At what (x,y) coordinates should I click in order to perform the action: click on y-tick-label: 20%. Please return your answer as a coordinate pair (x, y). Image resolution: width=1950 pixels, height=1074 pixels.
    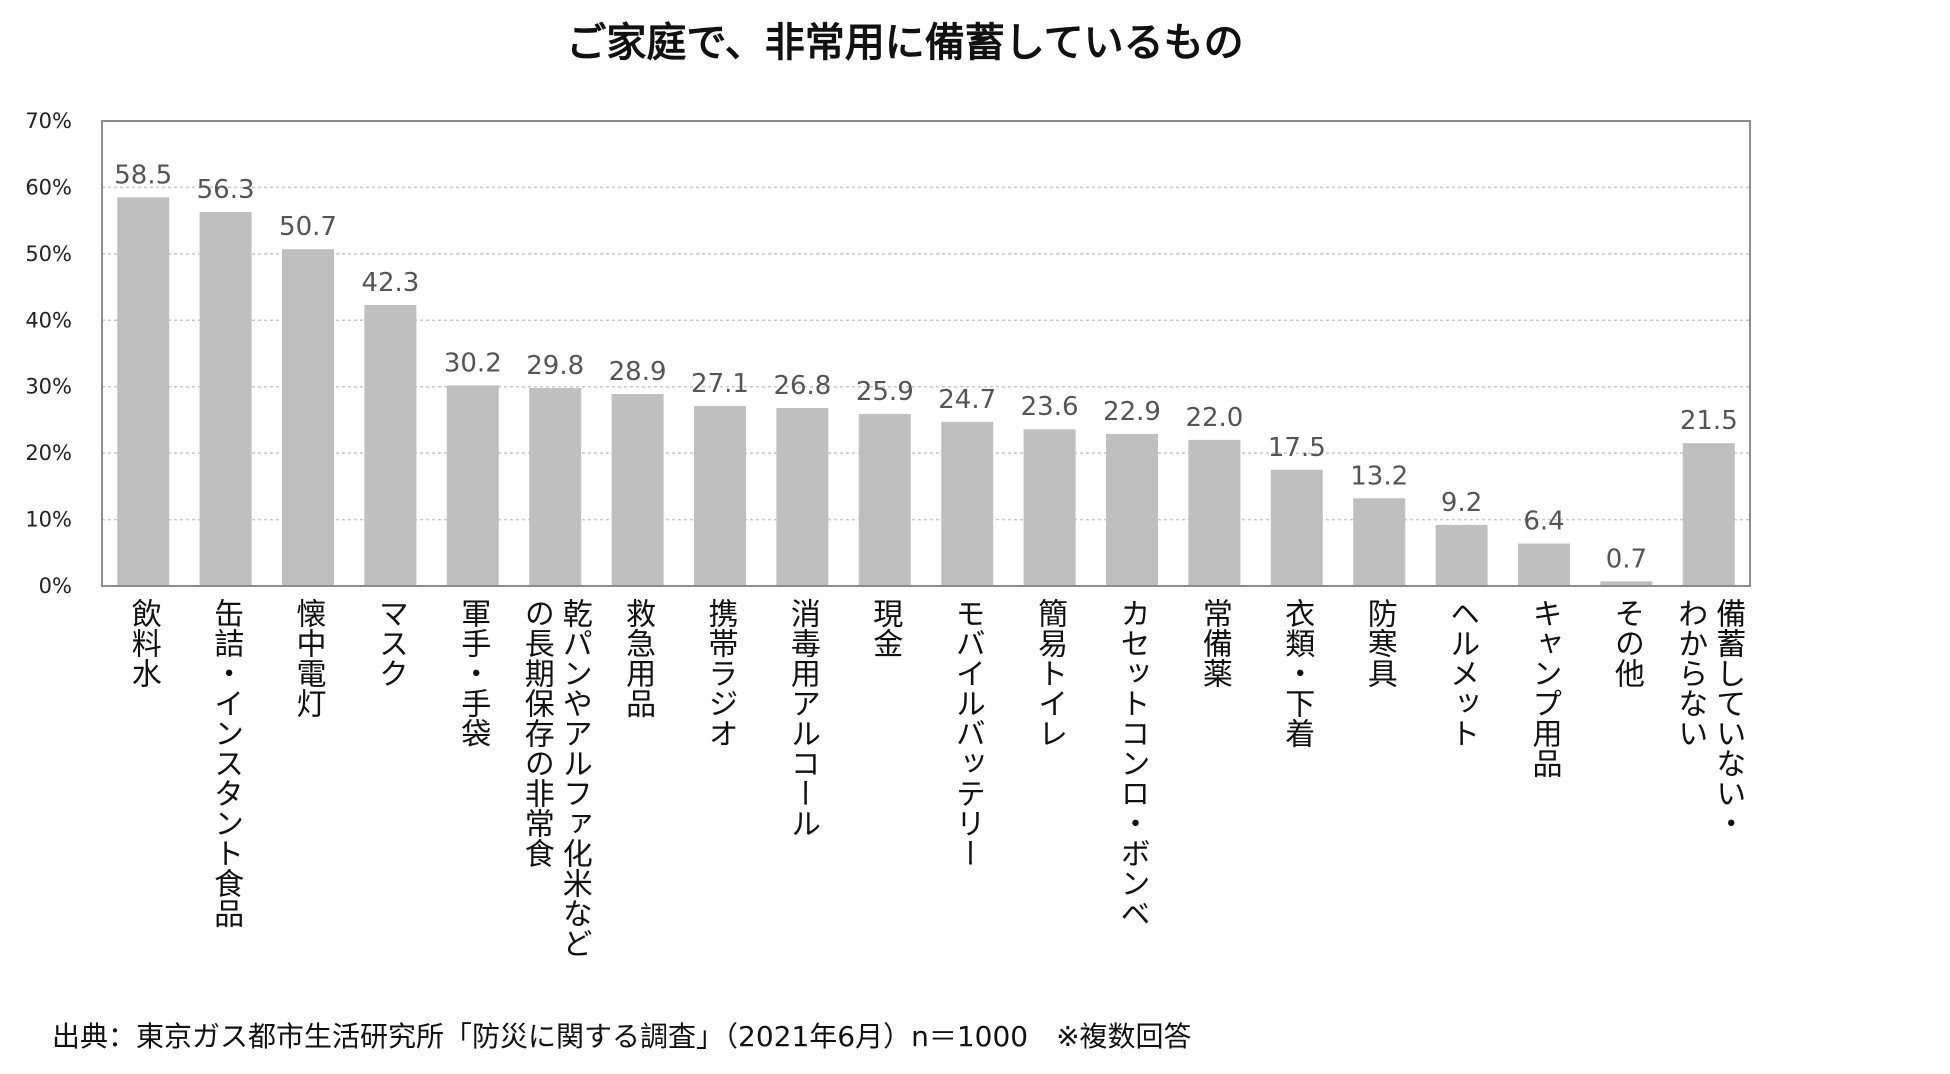
    Looking at the image, I should click on (48, 453).